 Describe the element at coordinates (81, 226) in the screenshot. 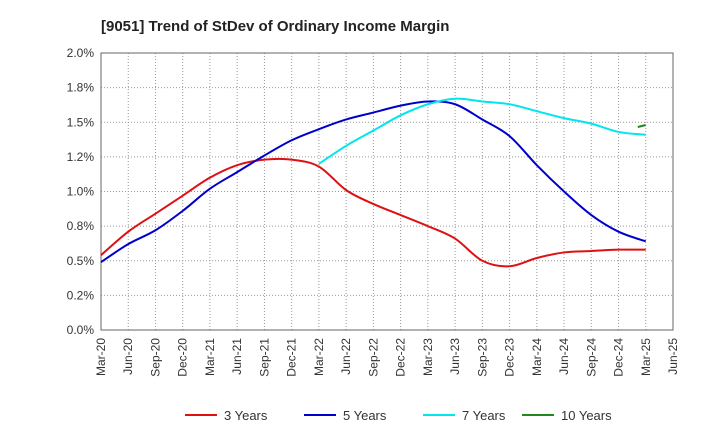

I see `y-tick-label: 0.8%` at that location.